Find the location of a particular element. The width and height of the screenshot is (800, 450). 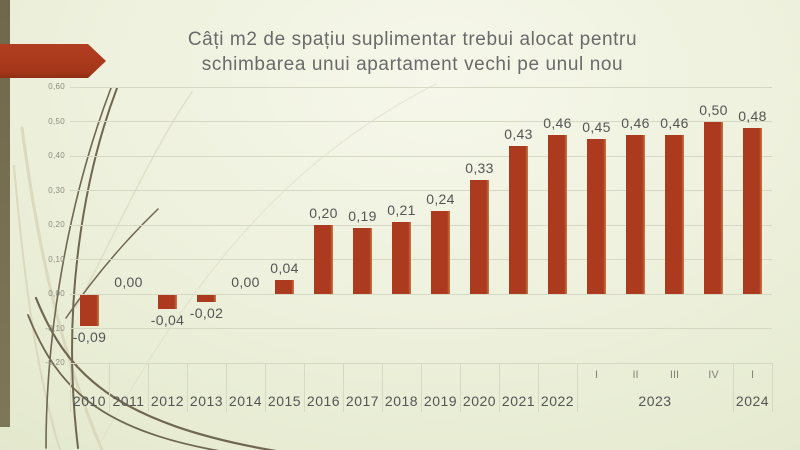

year-label-2024: 2024 is located at coordinates (752, 401).